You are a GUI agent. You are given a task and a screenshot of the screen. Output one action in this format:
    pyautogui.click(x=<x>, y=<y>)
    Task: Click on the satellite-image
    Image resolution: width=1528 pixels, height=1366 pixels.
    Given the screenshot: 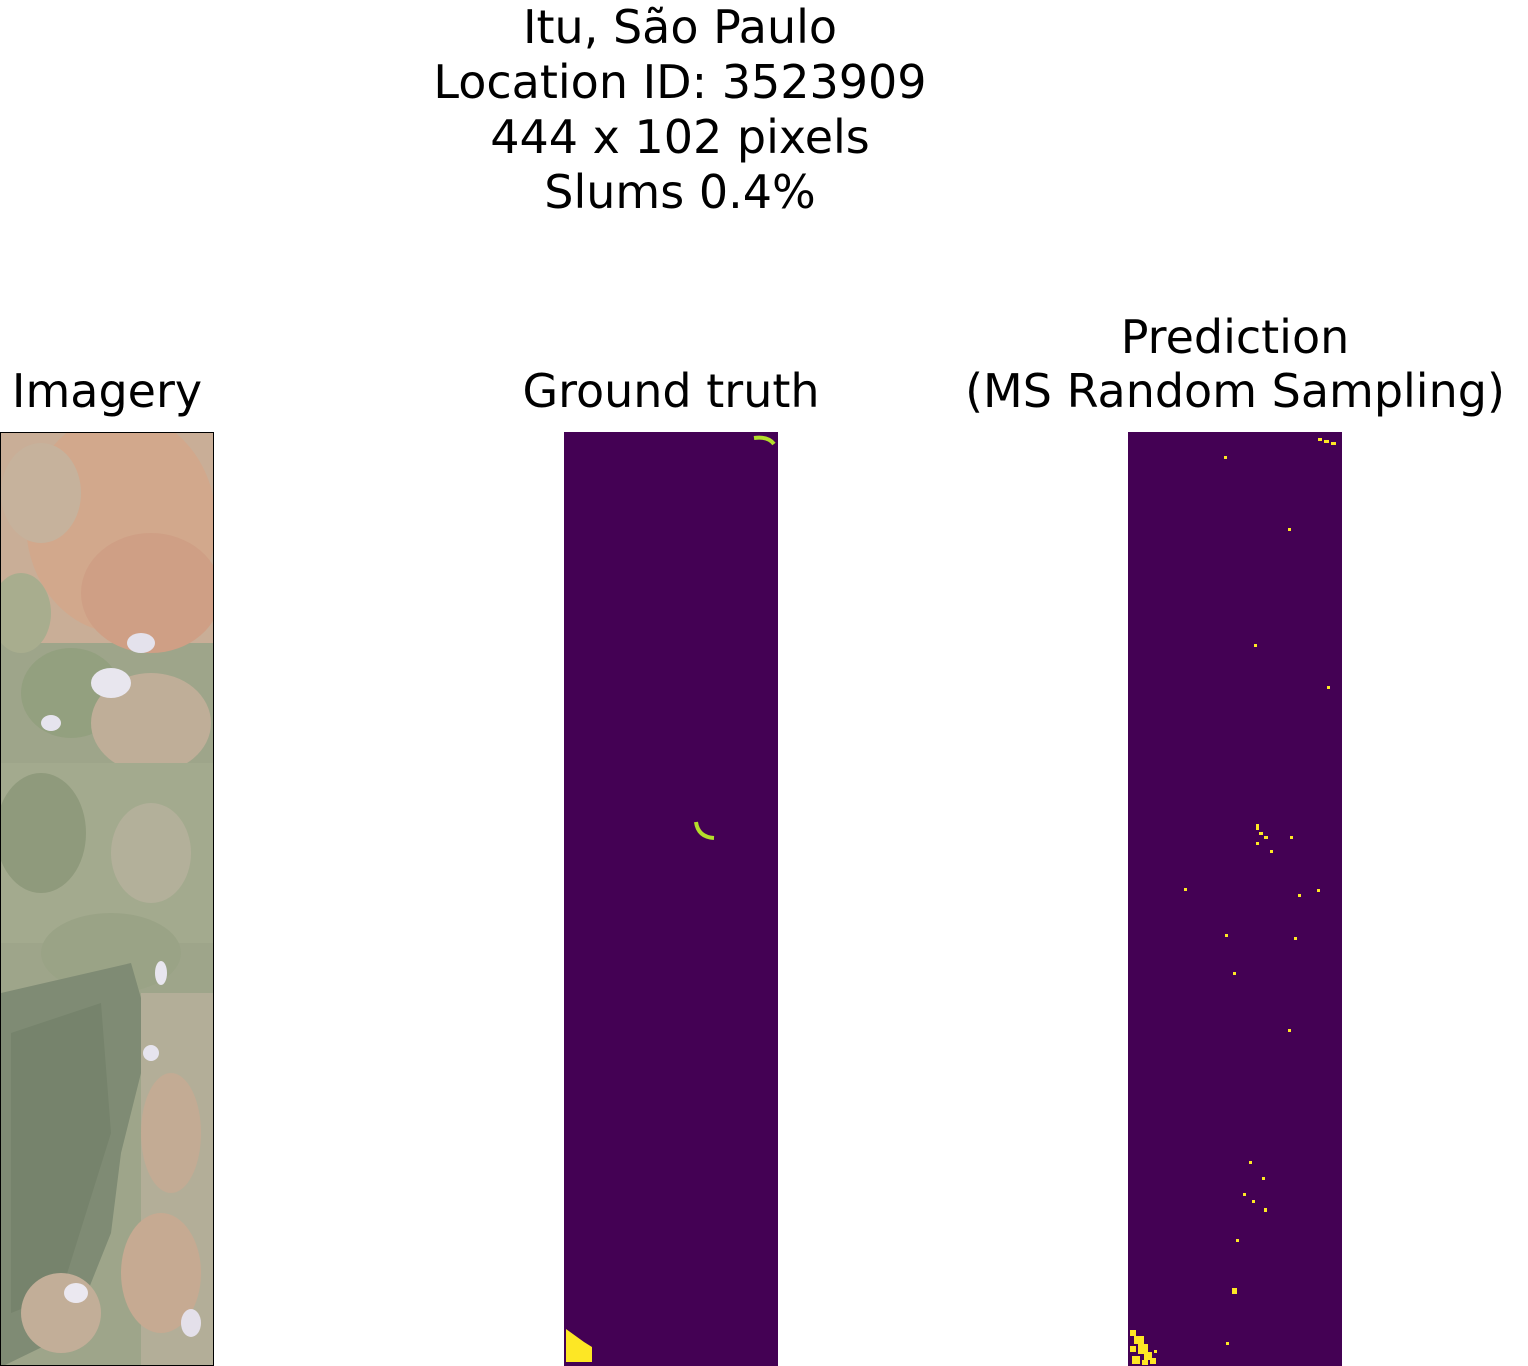 What is the action you would take?
    pyautogui.click(x=107, y=899)
    